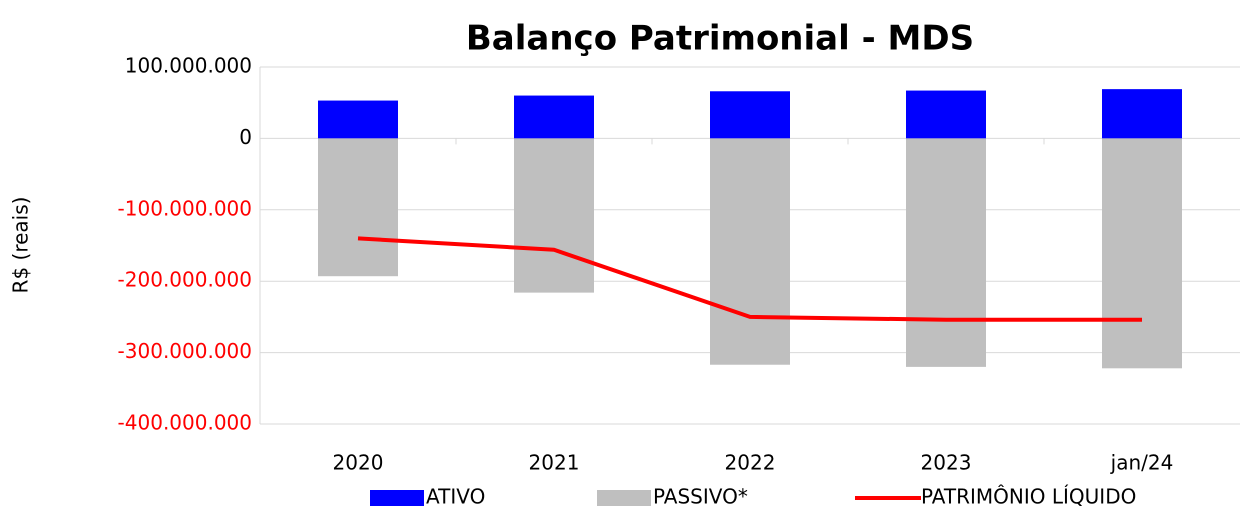  I want to click on x-tick-label: 2022, so click(750, 463).